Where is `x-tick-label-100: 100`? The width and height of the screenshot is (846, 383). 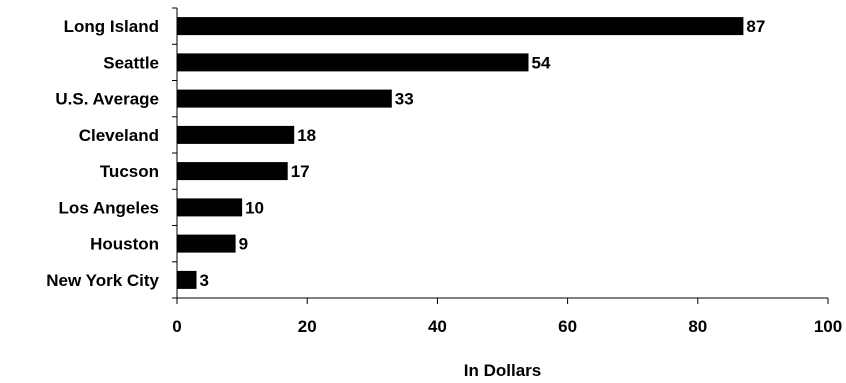 x-tick-label-100: 100 is located at coordinates (828, 326).